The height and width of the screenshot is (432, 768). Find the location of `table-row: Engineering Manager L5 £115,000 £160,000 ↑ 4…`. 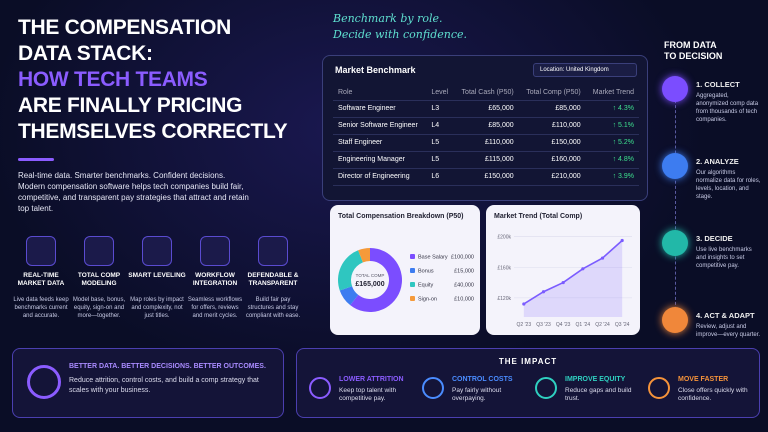

table-row: Engineering Manager L5 £115,000 £160,000 ↑ 4… is located at coordinates (486, 160).